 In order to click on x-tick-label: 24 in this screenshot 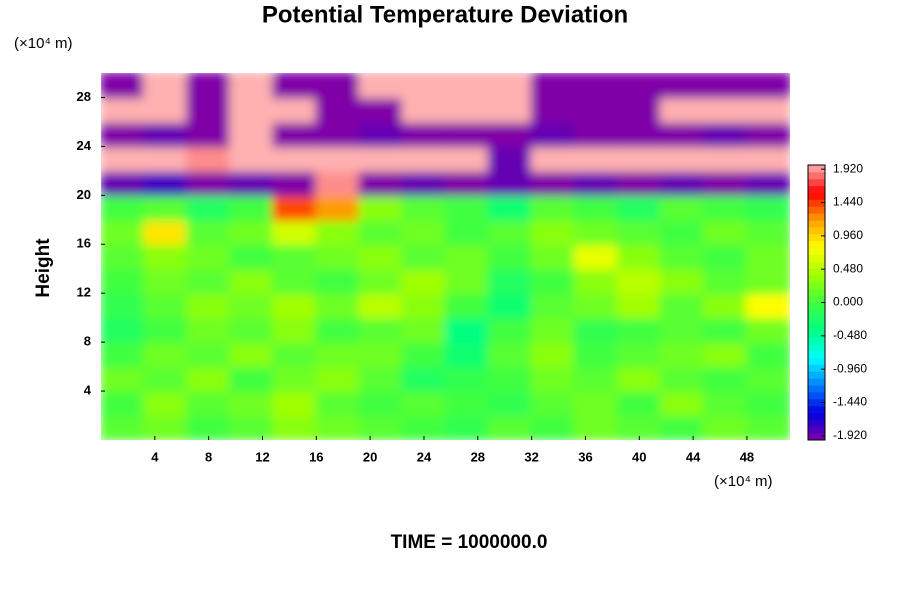, I will do `click(424, 456)`.